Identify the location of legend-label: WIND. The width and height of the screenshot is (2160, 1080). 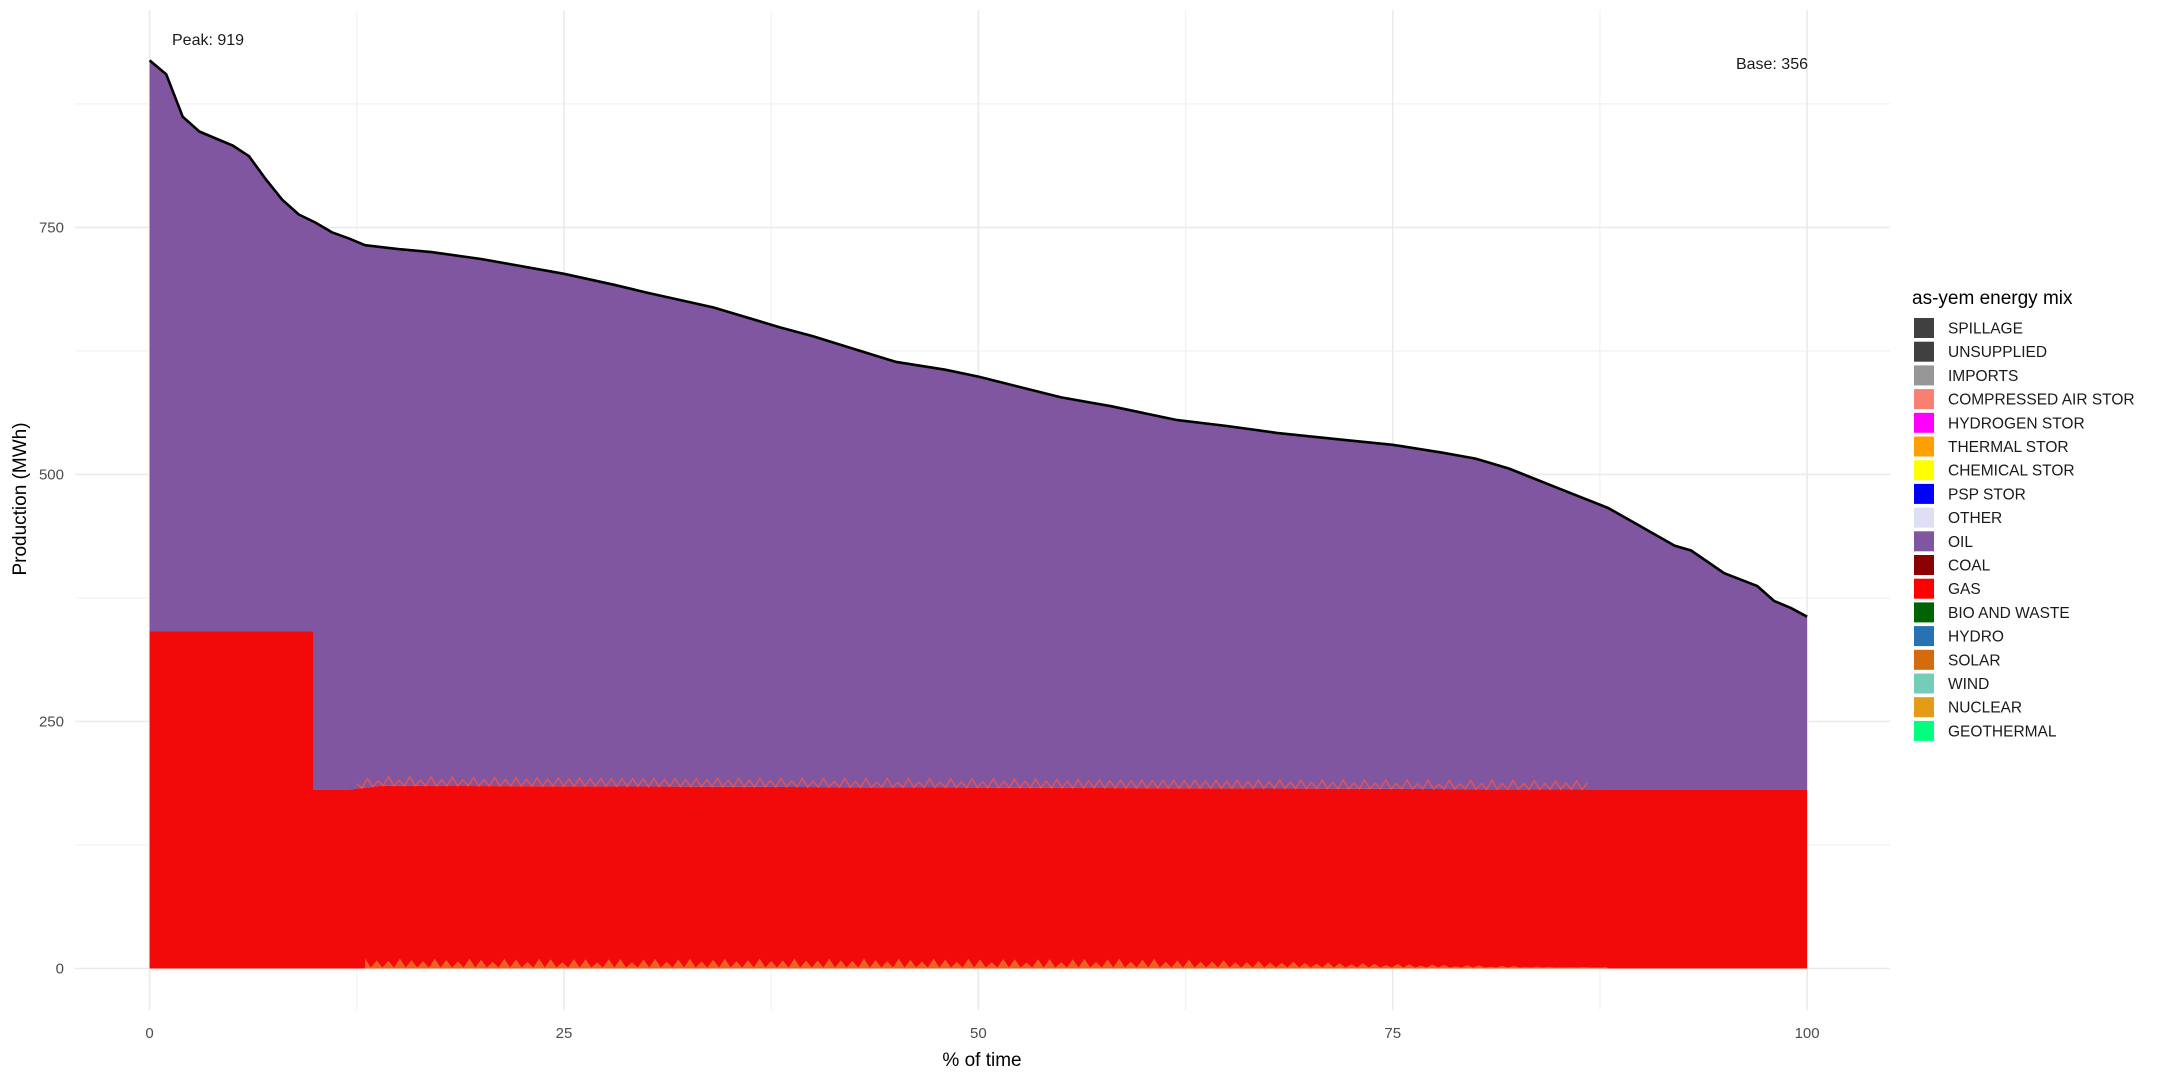
(1968, 684).